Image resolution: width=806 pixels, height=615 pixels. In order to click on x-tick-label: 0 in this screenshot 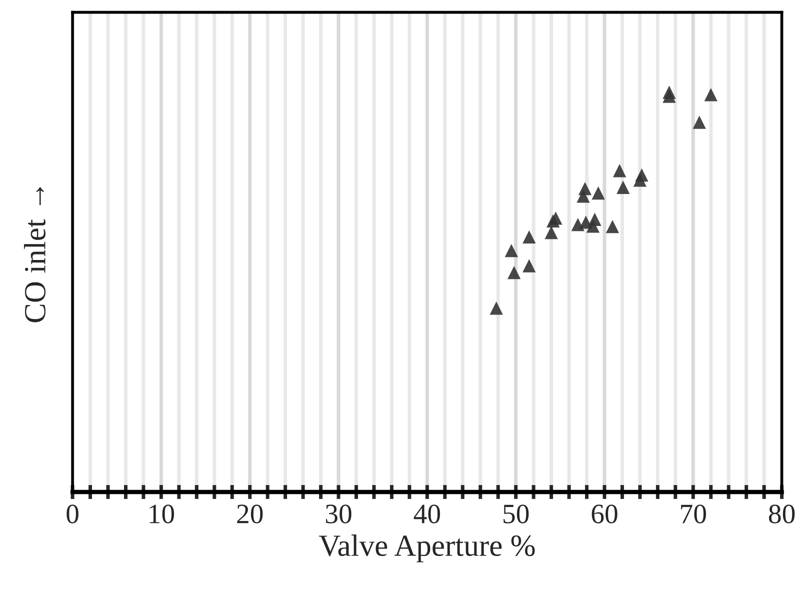, I will do `click(72, 514)`.